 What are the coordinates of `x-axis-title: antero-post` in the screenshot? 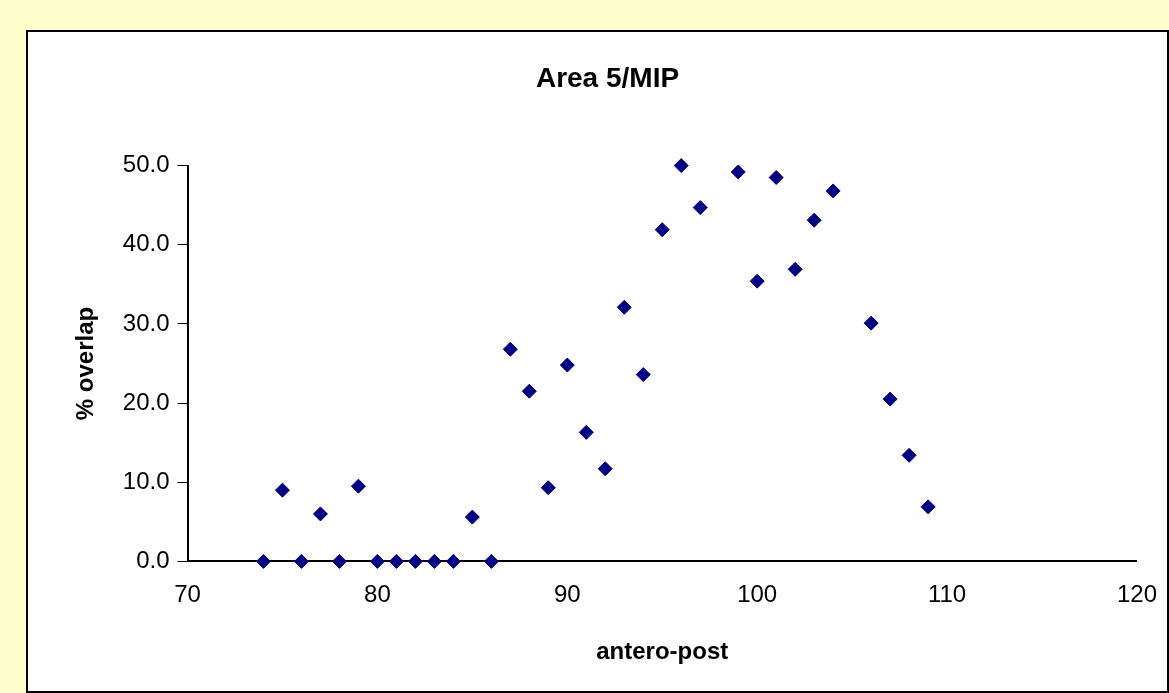 It's located at (662, 651).